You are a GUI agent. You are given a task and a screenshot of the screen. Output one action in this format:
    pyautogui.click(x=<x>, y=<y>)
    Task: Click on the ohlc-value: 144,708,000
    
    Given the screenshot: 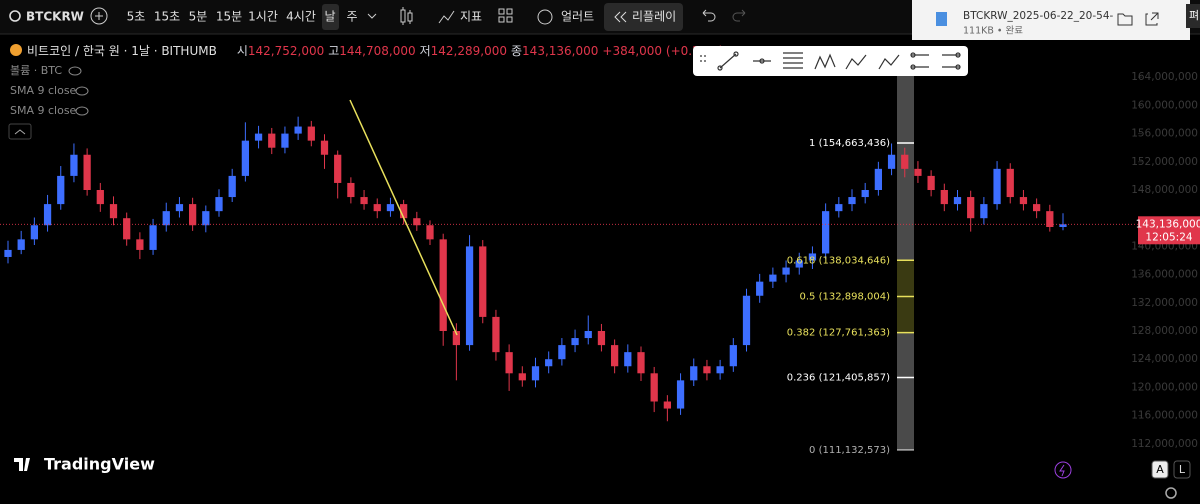 What is the action you would take?
    pyautogui.click(x=377, y=51)
    